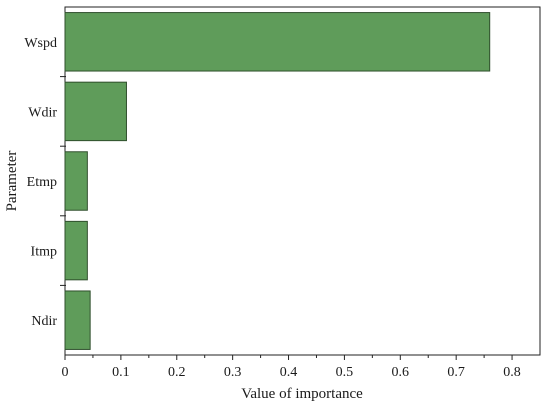 This screenshot has width=550, height=406. Describe the element at coordinates (456, 372) in the screenshot. I see `x-tick-label: 0.7` at that location.